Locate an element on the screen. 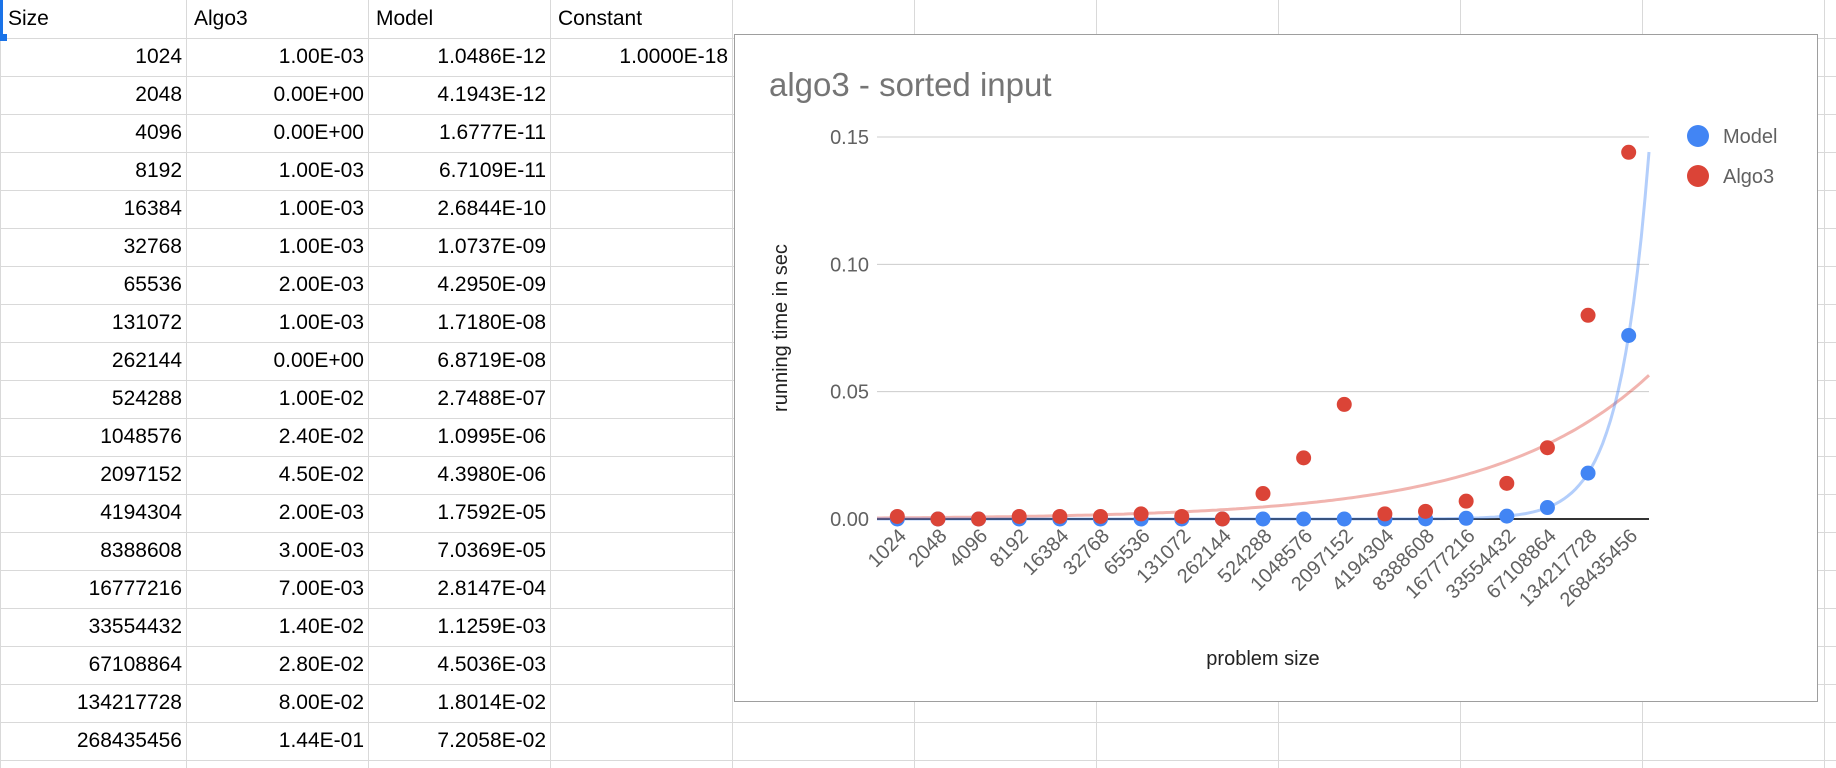 The width and height of the screenshot is (1836, 768). data-cell: 8.00E-02 is located at coordinates (321, 702).